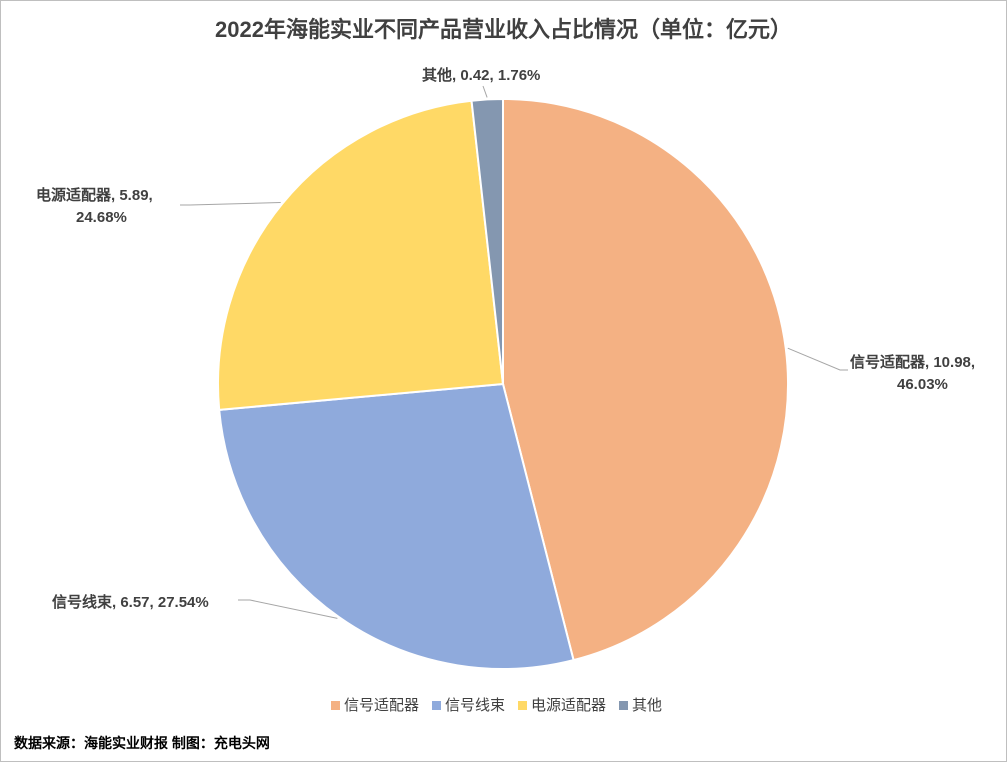  What do you see at coordinates (142, 743) in the screenshot?
I see `source-note: 数据来源：海能实业财报 制图：充电头网` at bounding box center [142, 743].